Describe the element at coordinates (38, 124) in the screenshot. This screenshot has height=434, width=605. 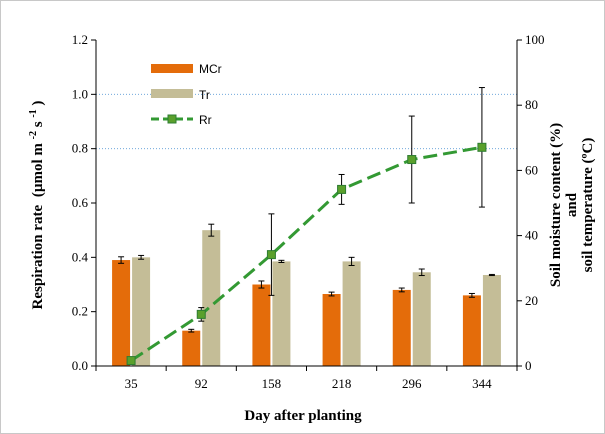
I see `y-axis-title-unit-mid: s` at that location.